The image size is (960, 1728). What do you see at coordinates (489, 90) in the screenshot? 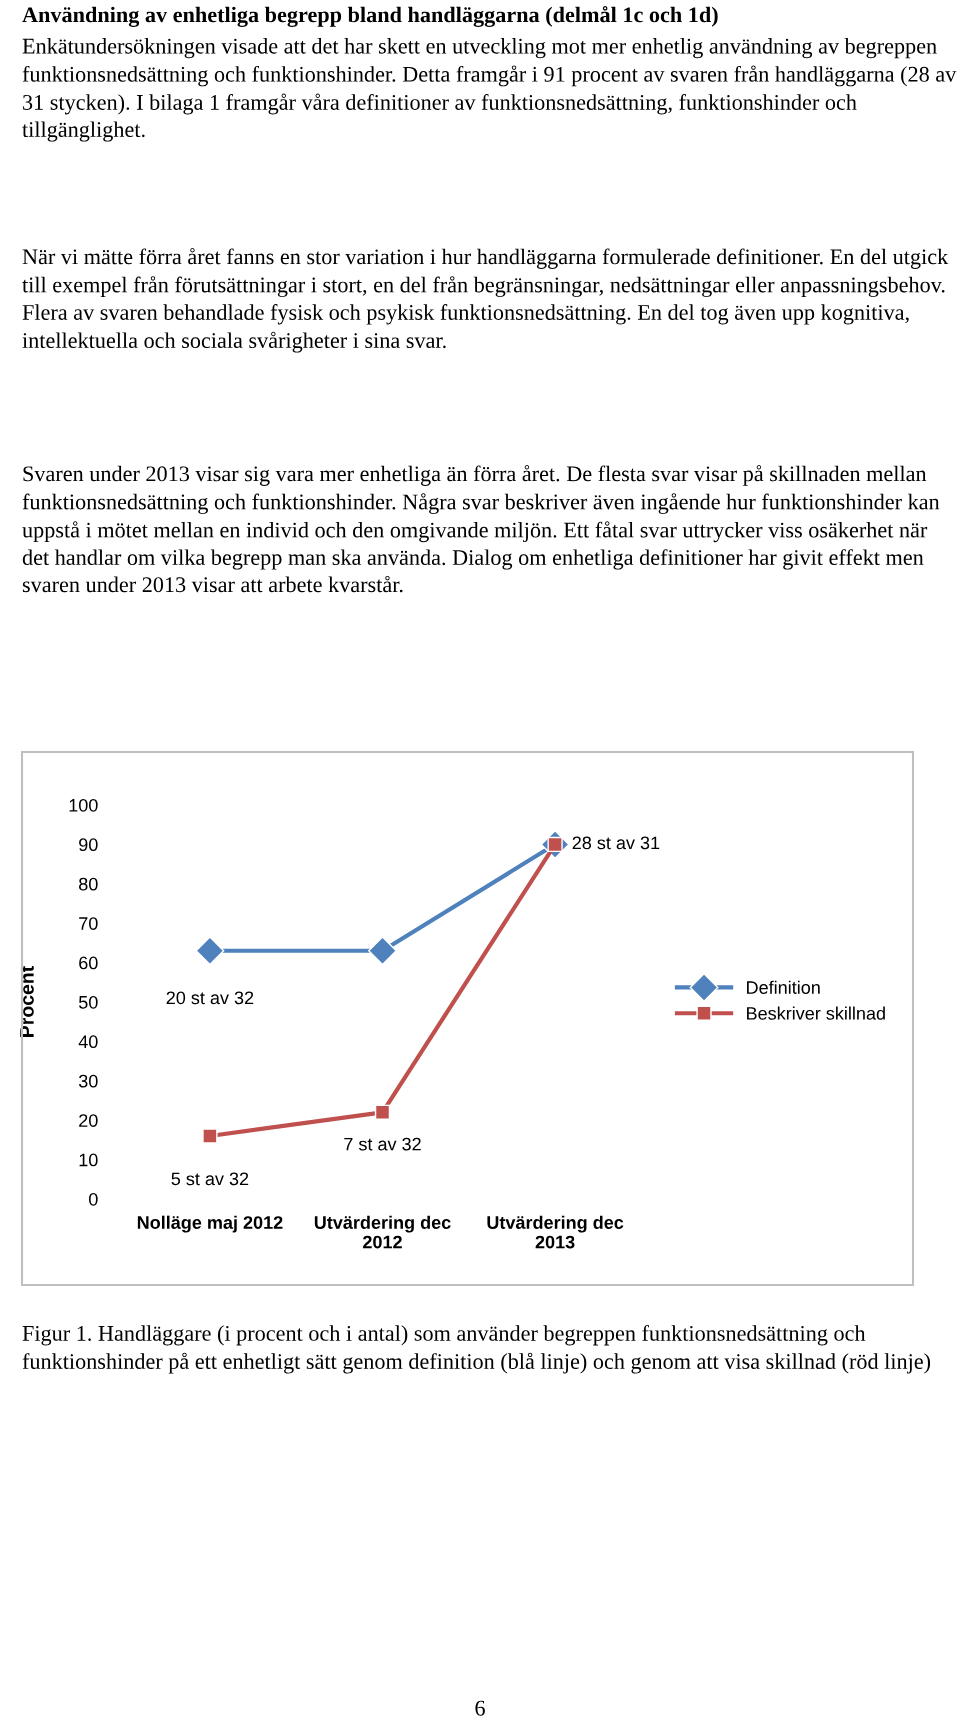
I see `text: Enkätundersökningen visade att det har skett en utveckling mot mer enhetlig användning av begreppen funktionsnedsättning och funktionshinder. Detta framgår i 91 procent av svaren från handläggarna (28 av 31 stycken). I bilaga 1 framgår våra definitioner av funktionsnedsättning, funktionshinder och tillgänglighet.` at bounding box center [489, 90].